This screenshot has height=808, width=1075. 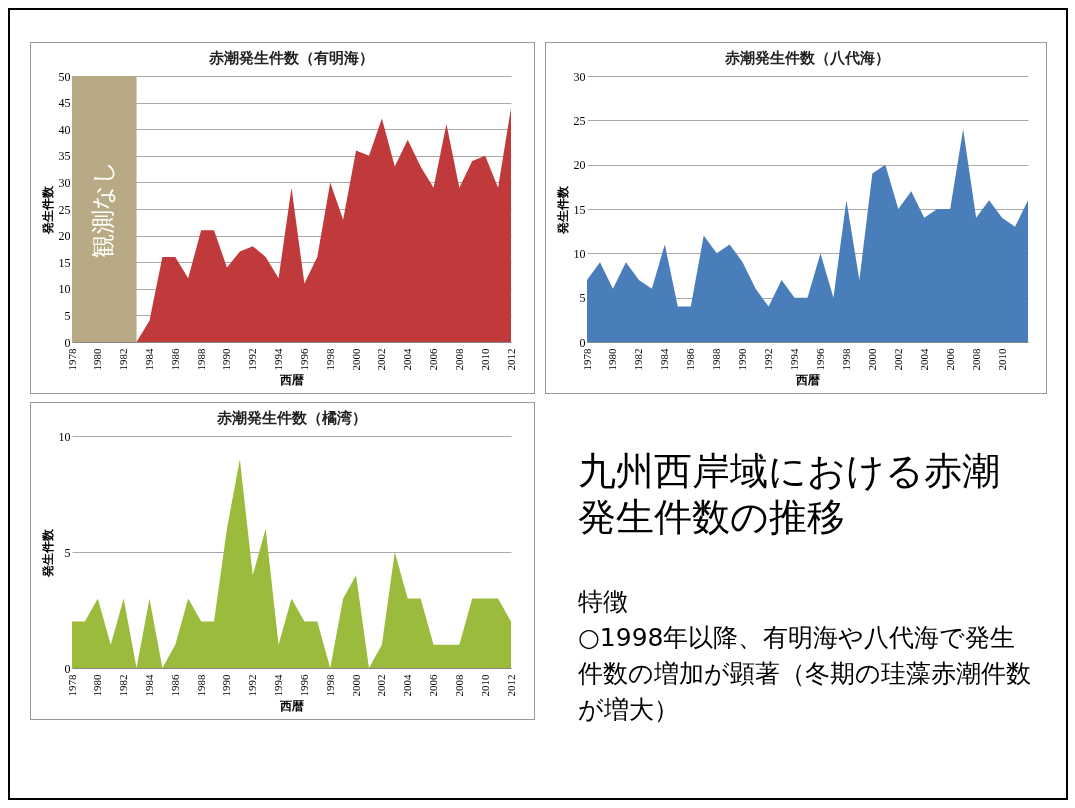 What do you see at coordinates (291, 58) in the screenshot?
I see `chart-title: 赤潮発生件数（有明海）` at bounding box center [291, 58].